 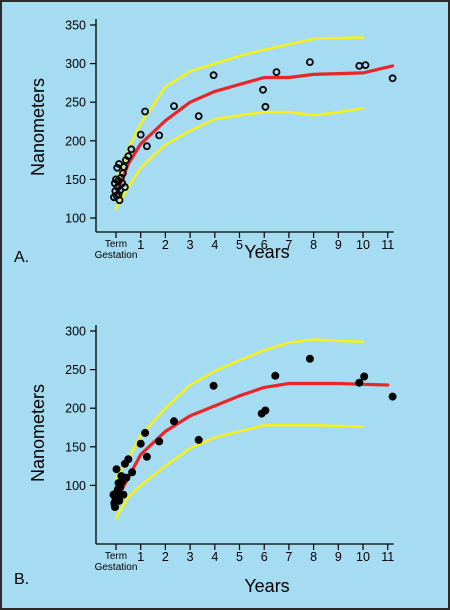 What do you see at coordinates (75, 26) in the screenshot?
I see `y-tick-label: 350` at bounding box center [75, 26].